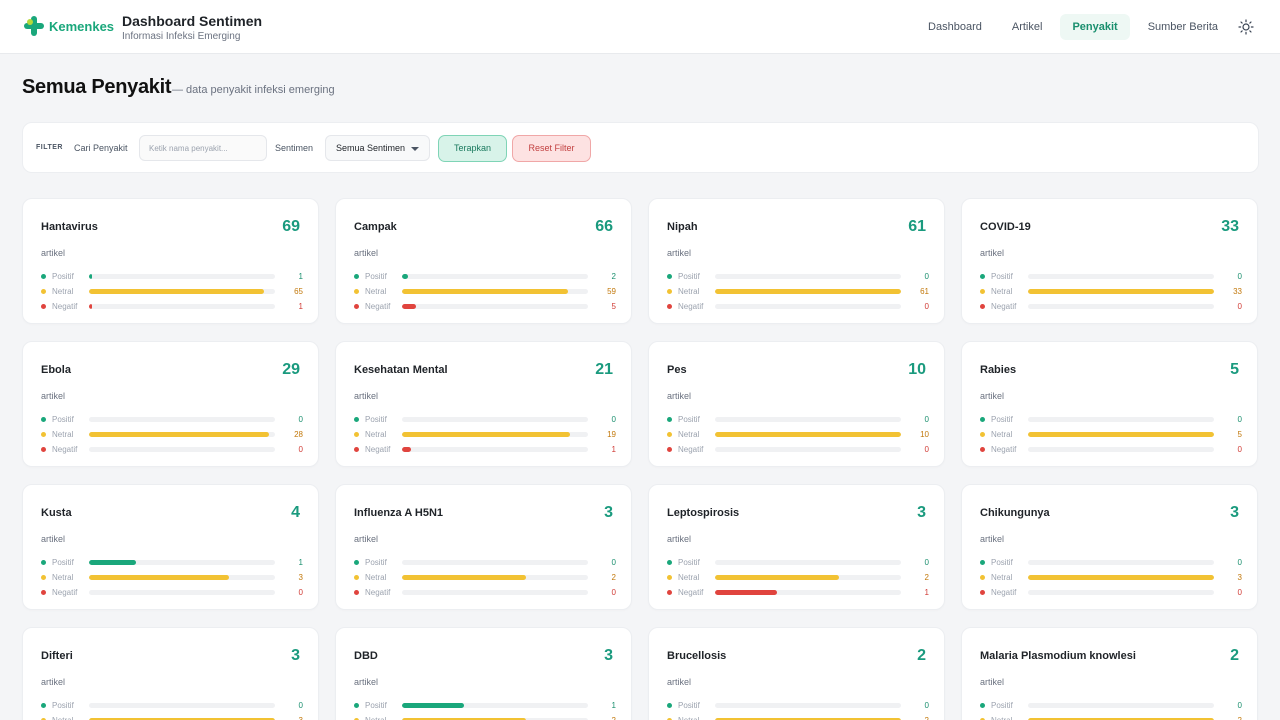 This screenshot has height=720, width=1280. Describe the element at coordinates (472, 148) in the screenshot. I see `apply-button: Terapkan` at that location.